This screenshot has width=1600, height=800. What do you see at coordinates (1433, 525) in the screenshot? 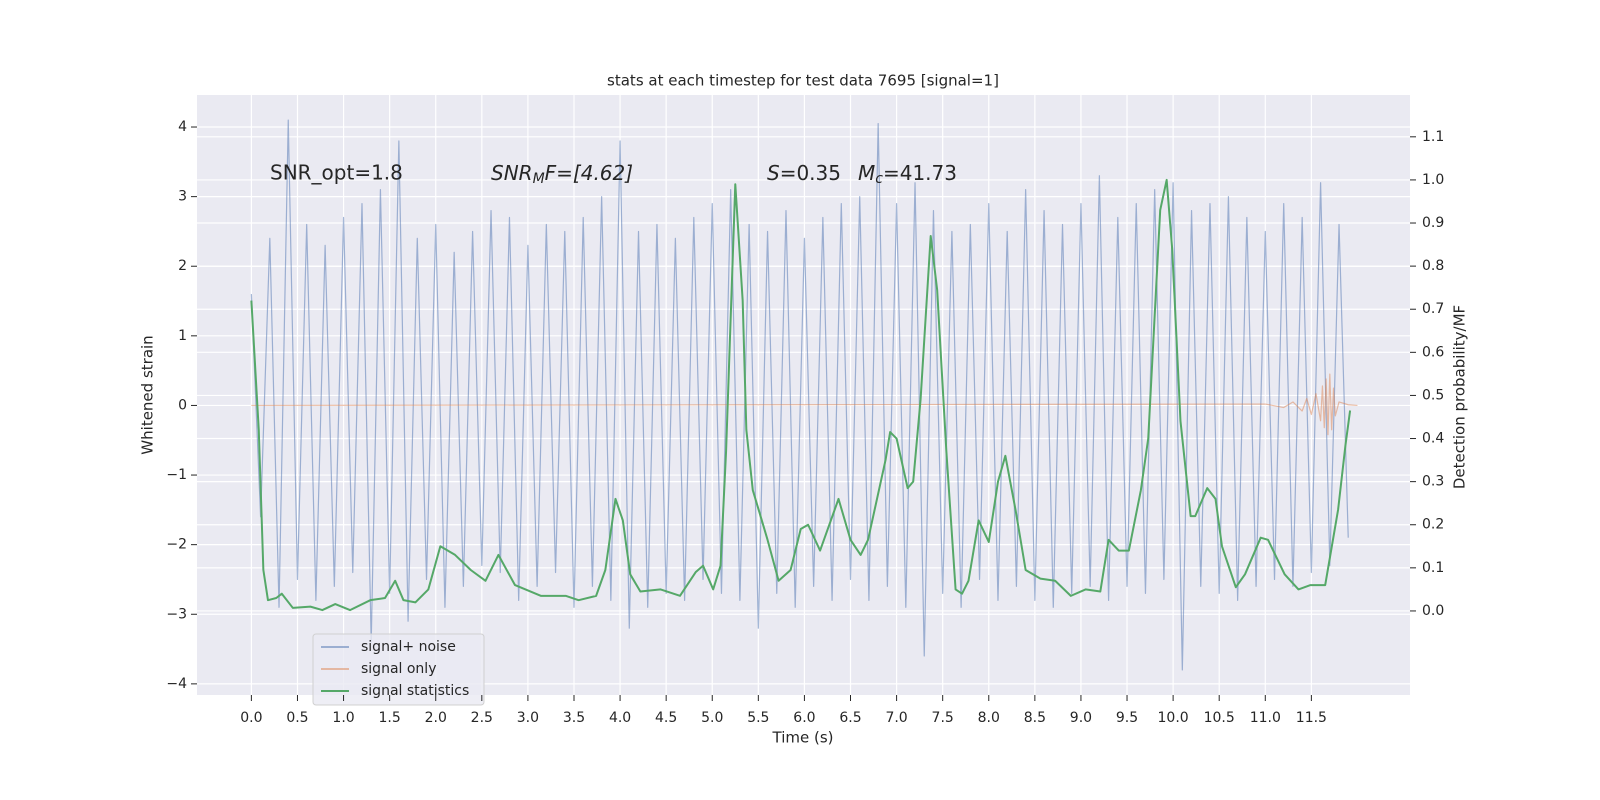
I see `y2-tick-label: 0.2` at bounding box center [1433, 525].